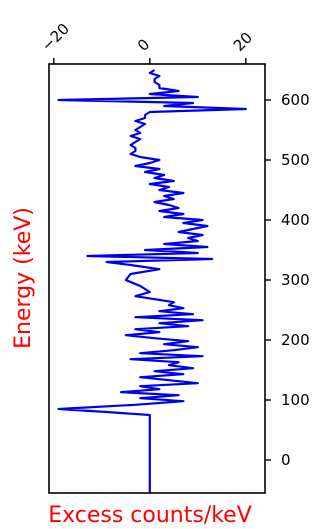  Describe the element at coordinates (23, 278) in the screenshot. I see `y-axis-label: Energy (keV)` at that location.